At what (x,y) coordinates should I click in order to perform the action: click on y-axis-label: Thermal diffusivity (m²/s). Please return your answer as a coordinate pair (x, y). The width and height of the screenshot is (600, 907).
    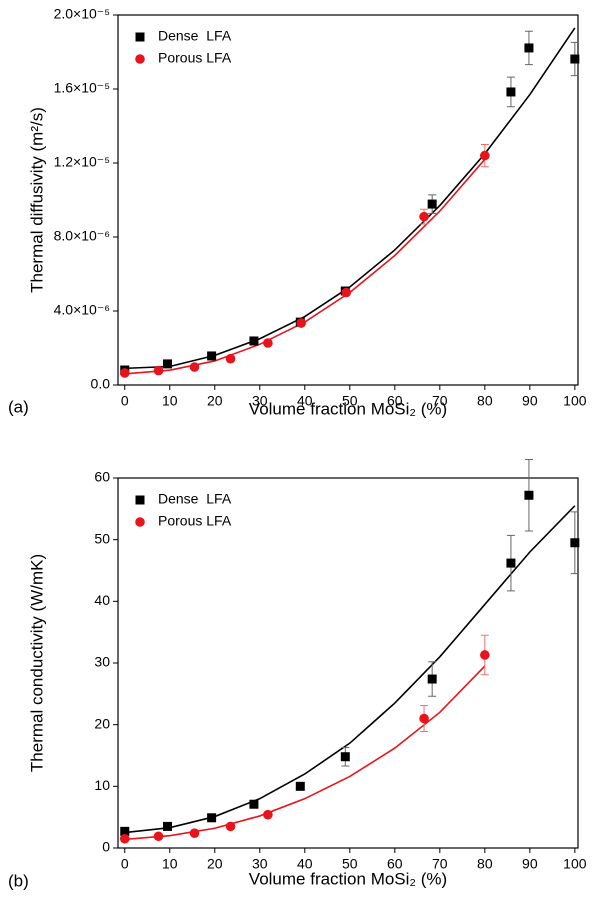
    Looking at the image, I should click on (36, 200).